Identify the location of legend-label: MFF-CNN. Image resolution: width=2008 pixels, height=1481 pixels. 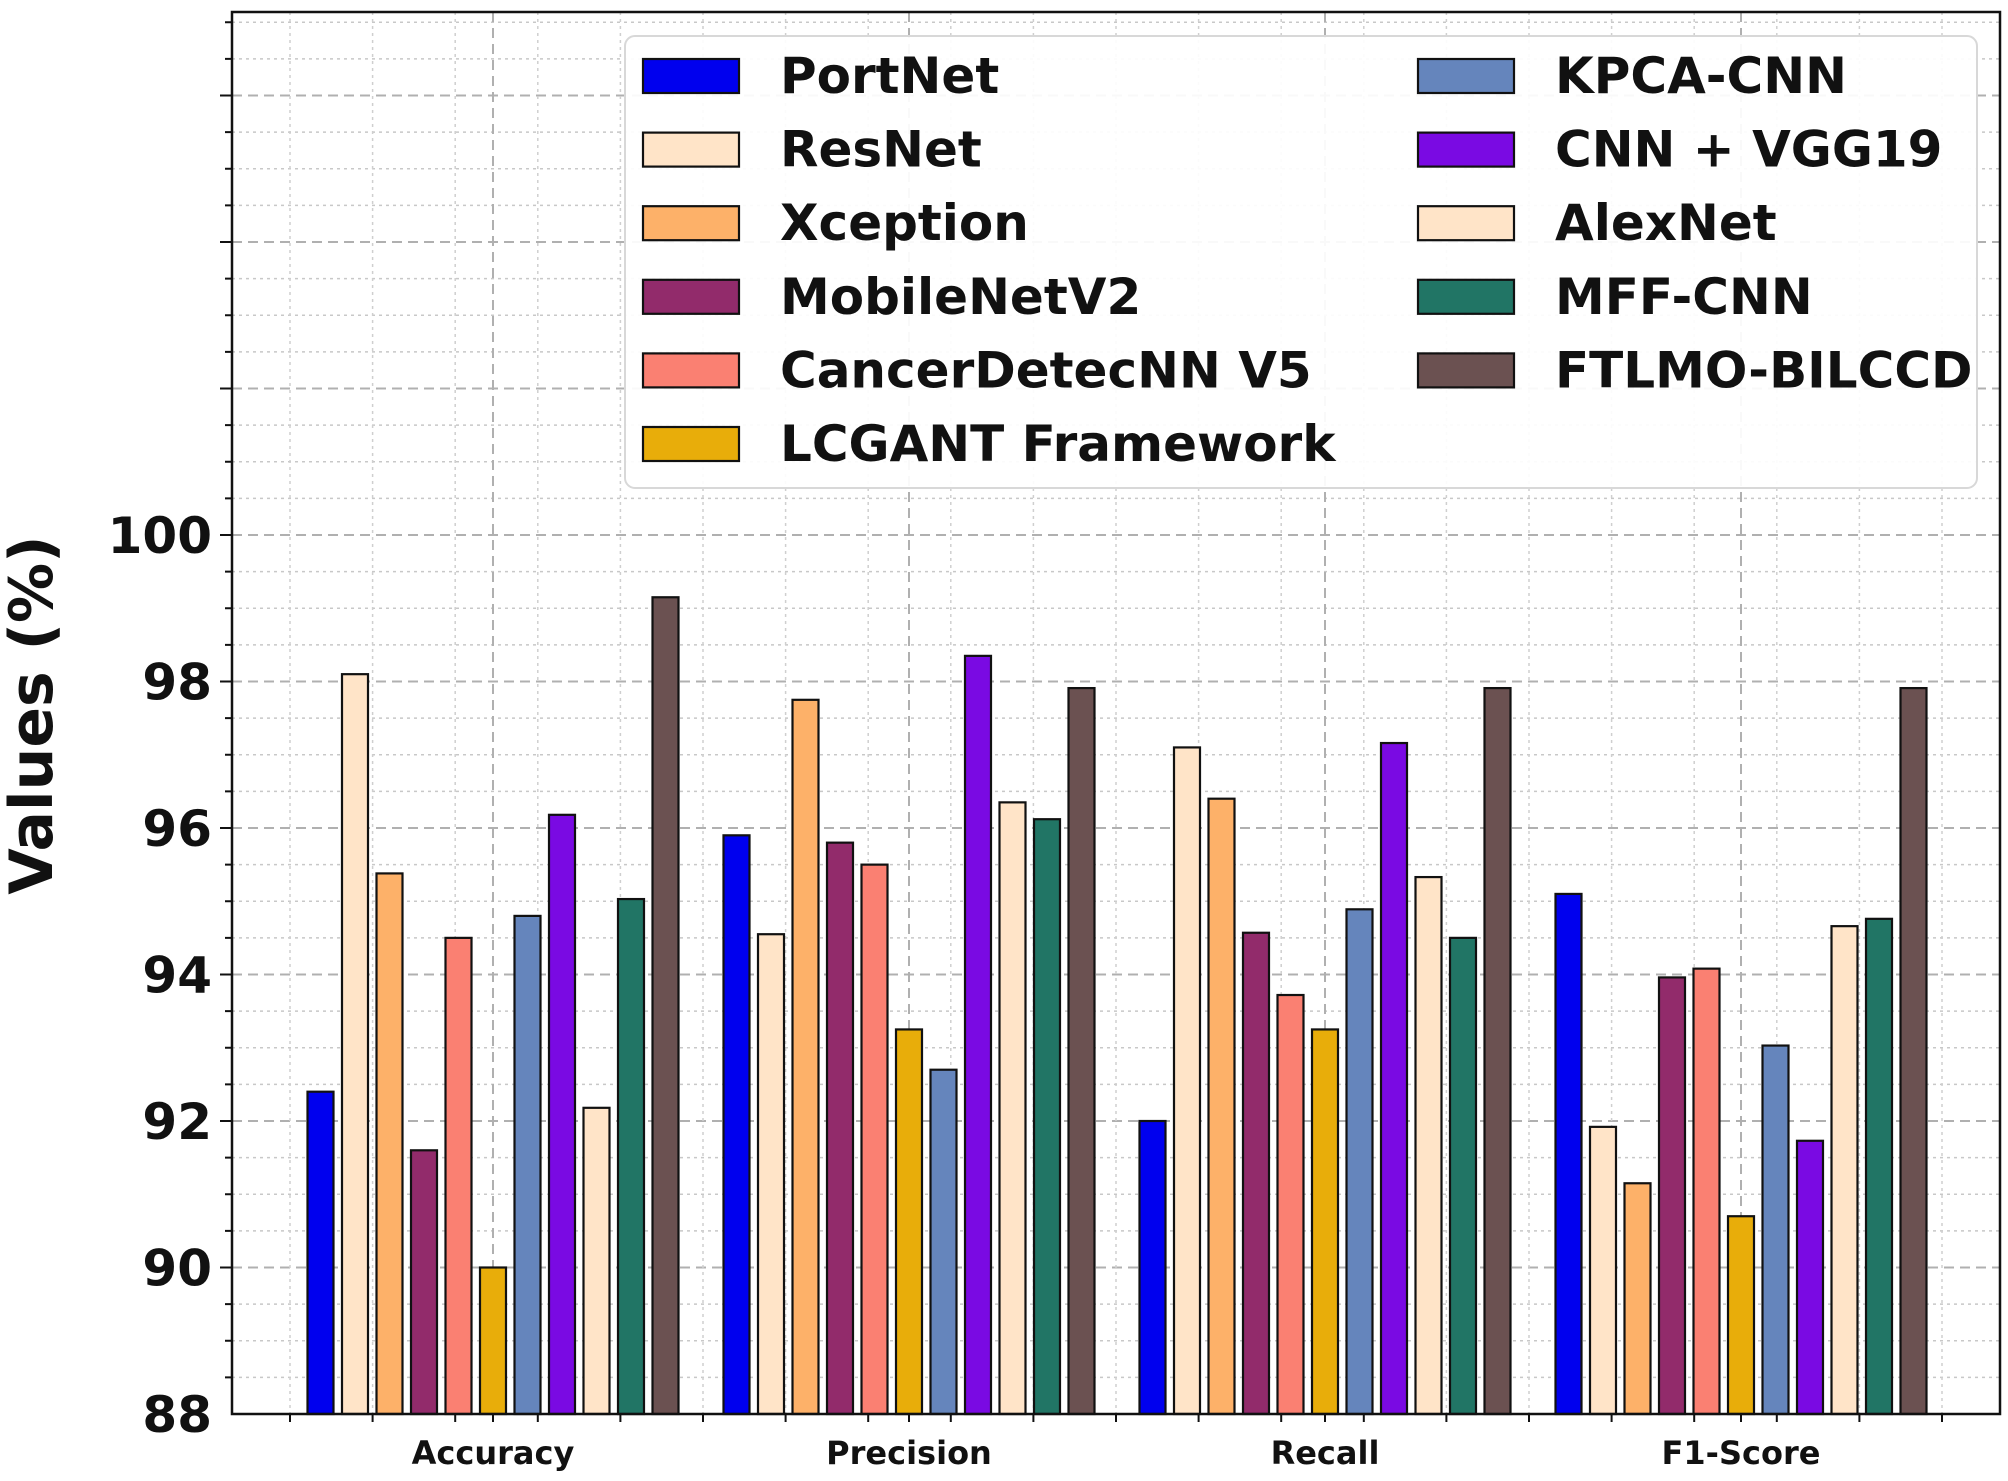
(1684, 297).